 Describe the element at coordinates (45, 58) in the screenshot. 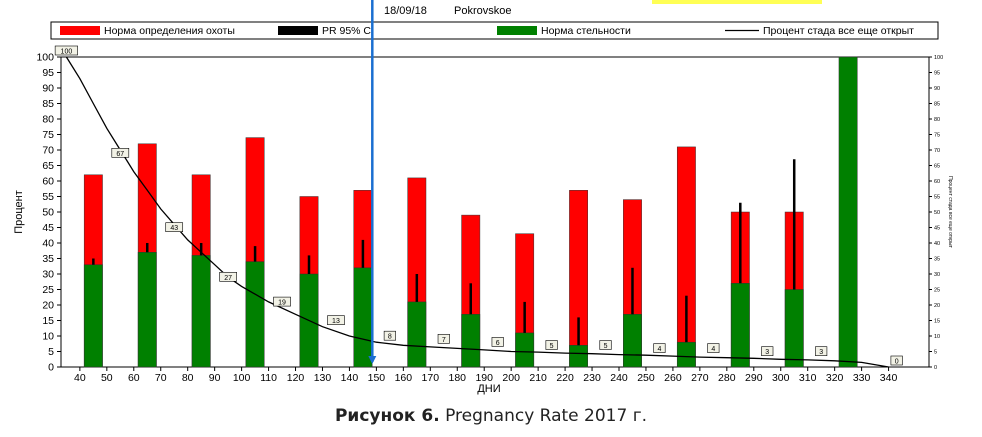

I see `y-tick-label: 100` at that location.